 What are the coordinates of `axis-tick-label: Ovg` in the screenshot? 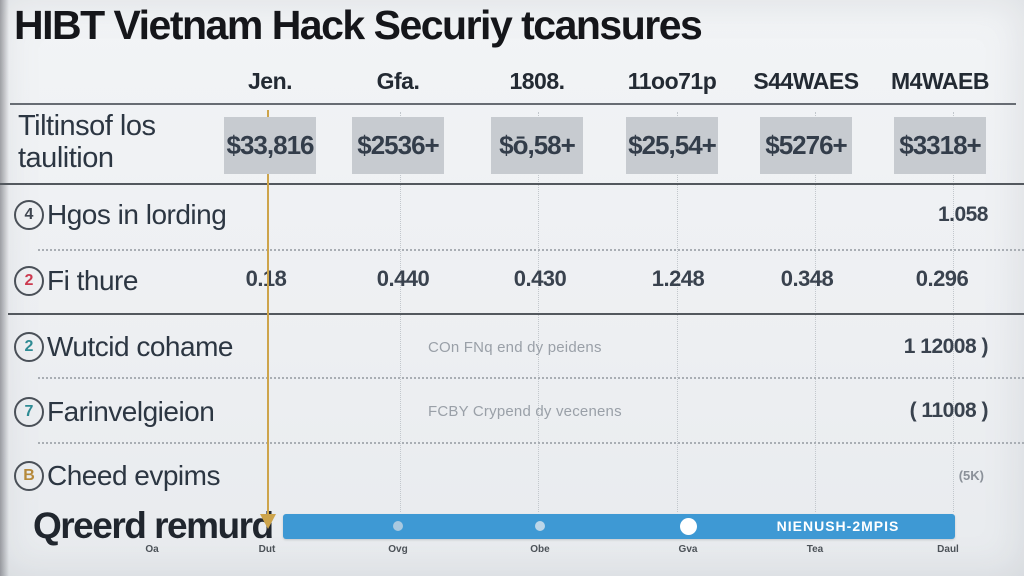 It's located at (398, 549).